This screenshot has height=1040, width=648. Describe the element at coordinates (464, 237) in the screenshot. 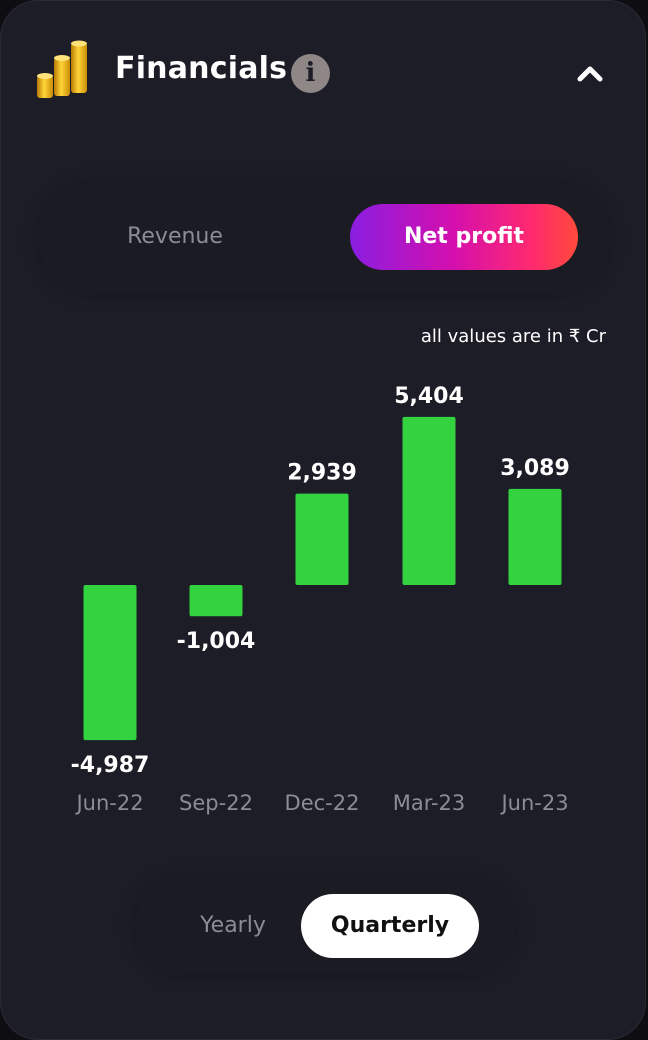

I see `tab-net-profit: Net profit` at that location.